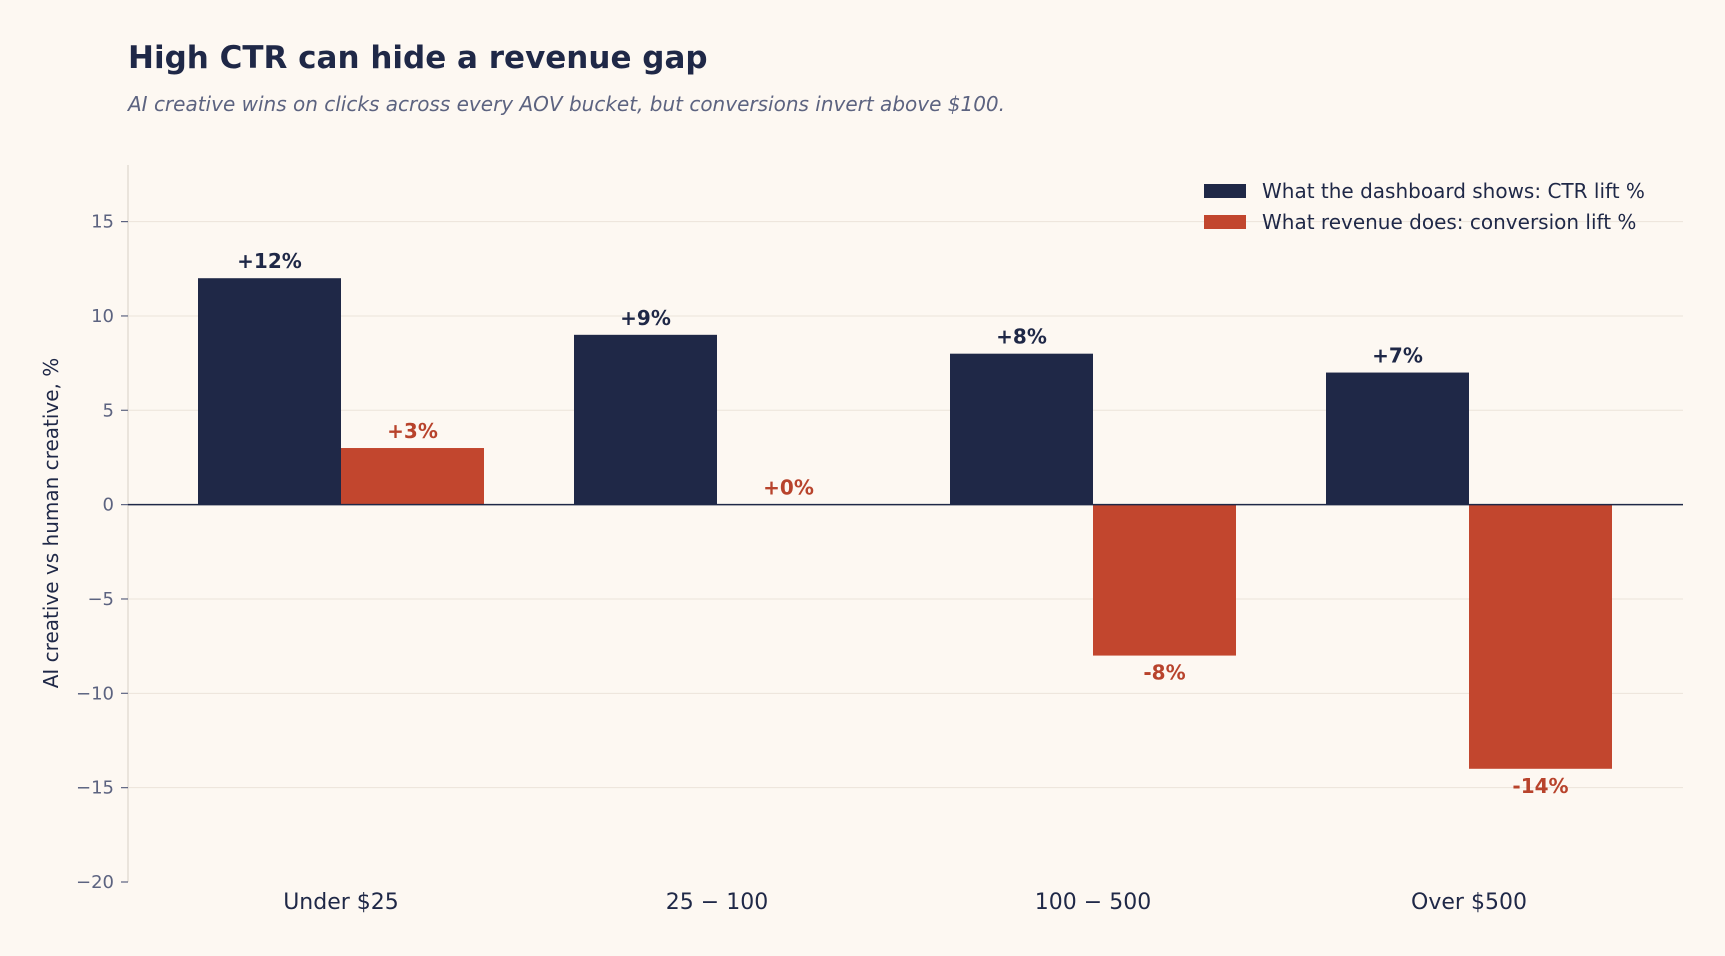 The width and height of the screenshot is (1725, 956). I want to click on chart-title: High CTR can hide a revenue gap, so click(418, 58).